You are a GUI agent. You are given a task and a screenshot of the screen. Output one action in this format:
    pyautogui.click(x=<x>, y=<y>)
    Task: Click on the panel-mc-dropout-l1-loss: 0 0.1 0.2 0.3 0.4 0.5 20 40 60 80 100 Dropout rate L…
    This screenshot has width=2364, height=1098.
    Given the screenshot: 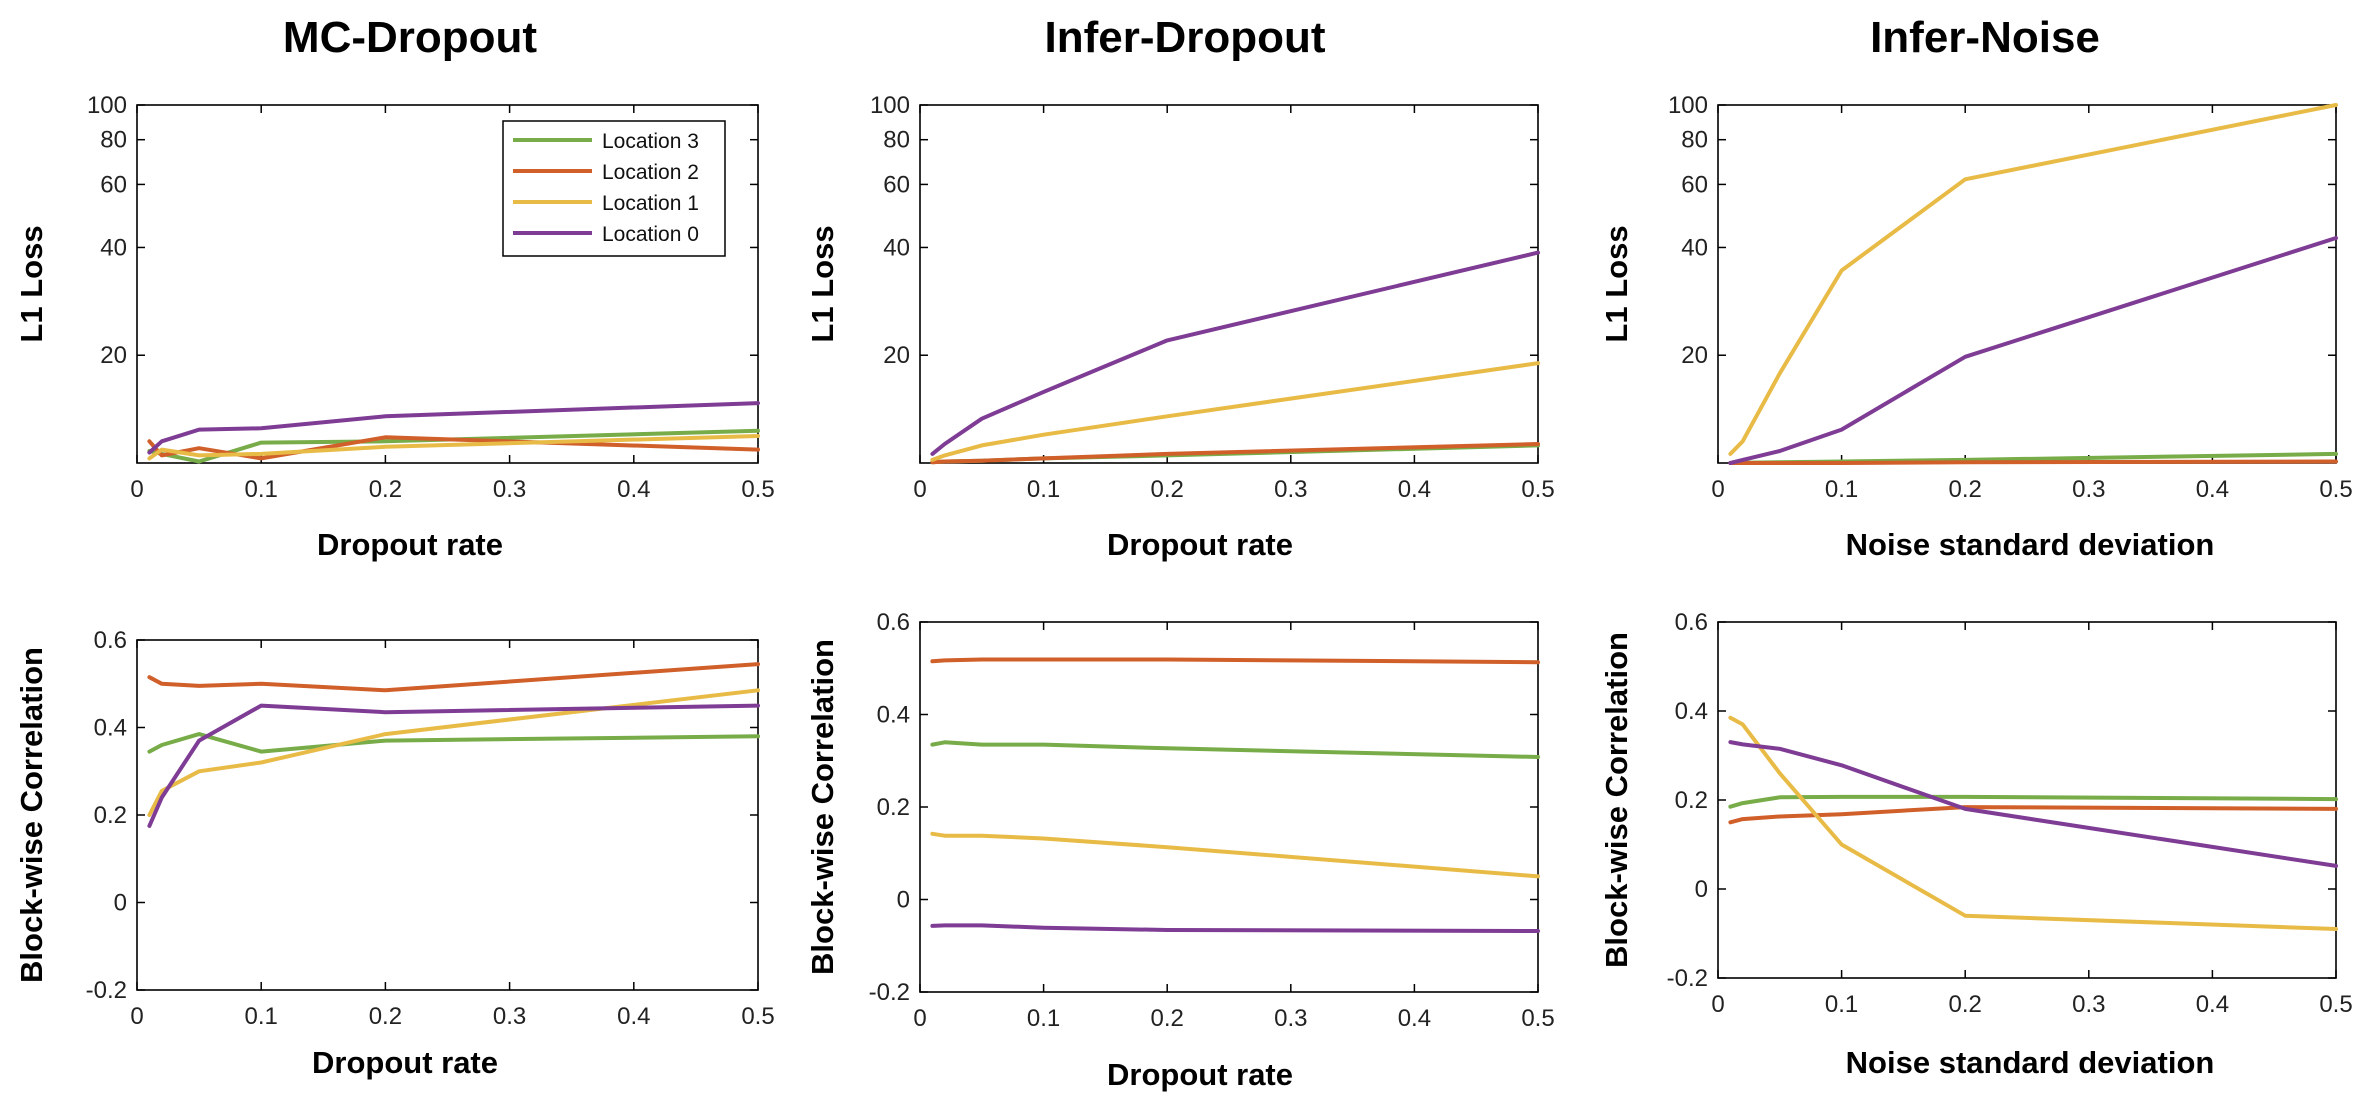 What is the action you would take?
    pyautogui.click(x=394, y=327)
    